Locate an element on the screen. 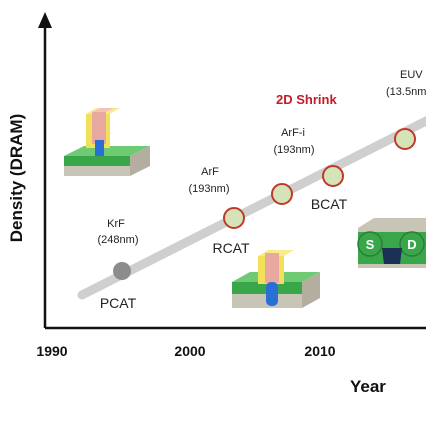 Image resolution: width=426 pixels, height=426 pixels. x-tick-1990: 1990 is located at coordinates (51, 351).